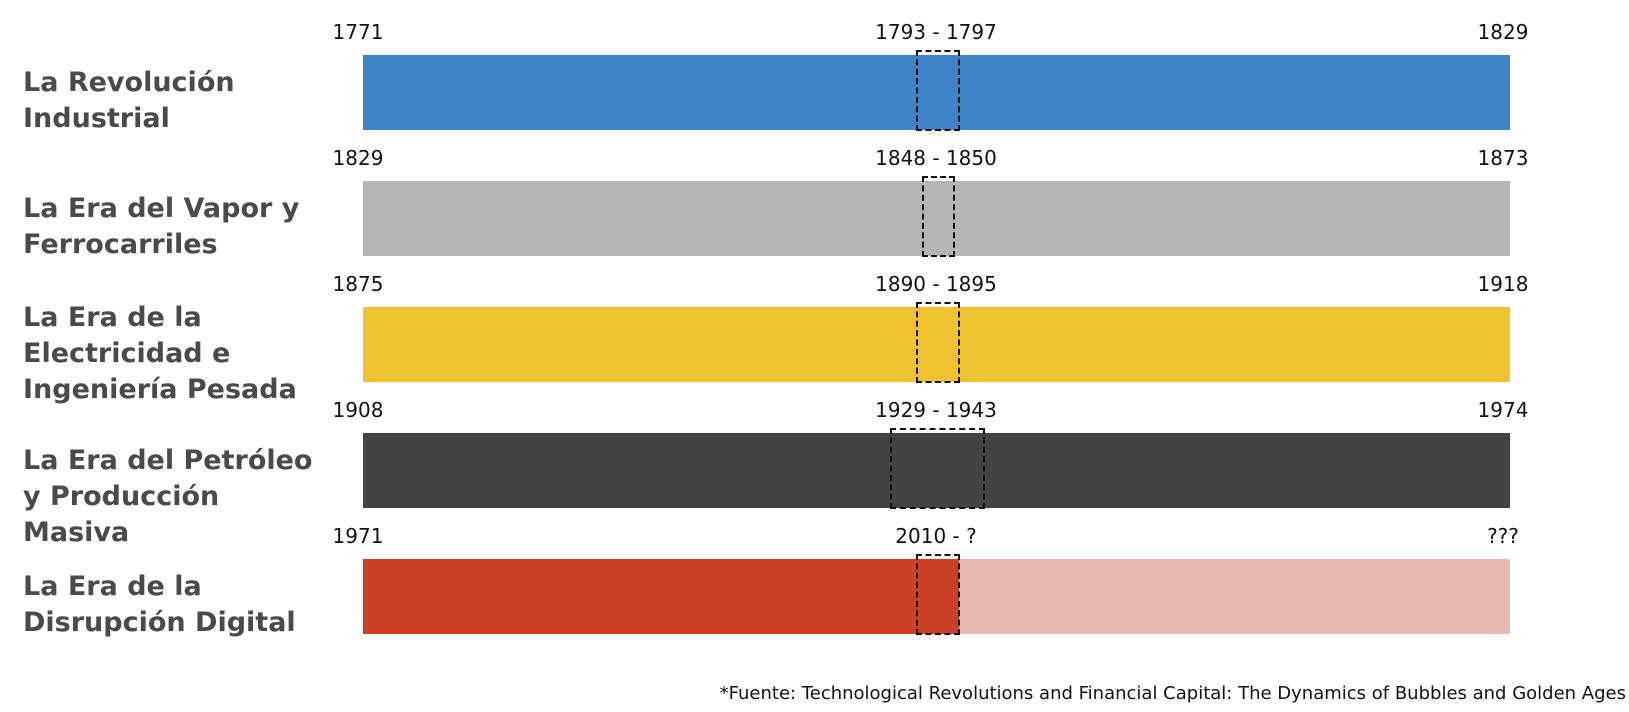  I want to click on era-bubble-years: 2010 - ?, so click(936, 536).